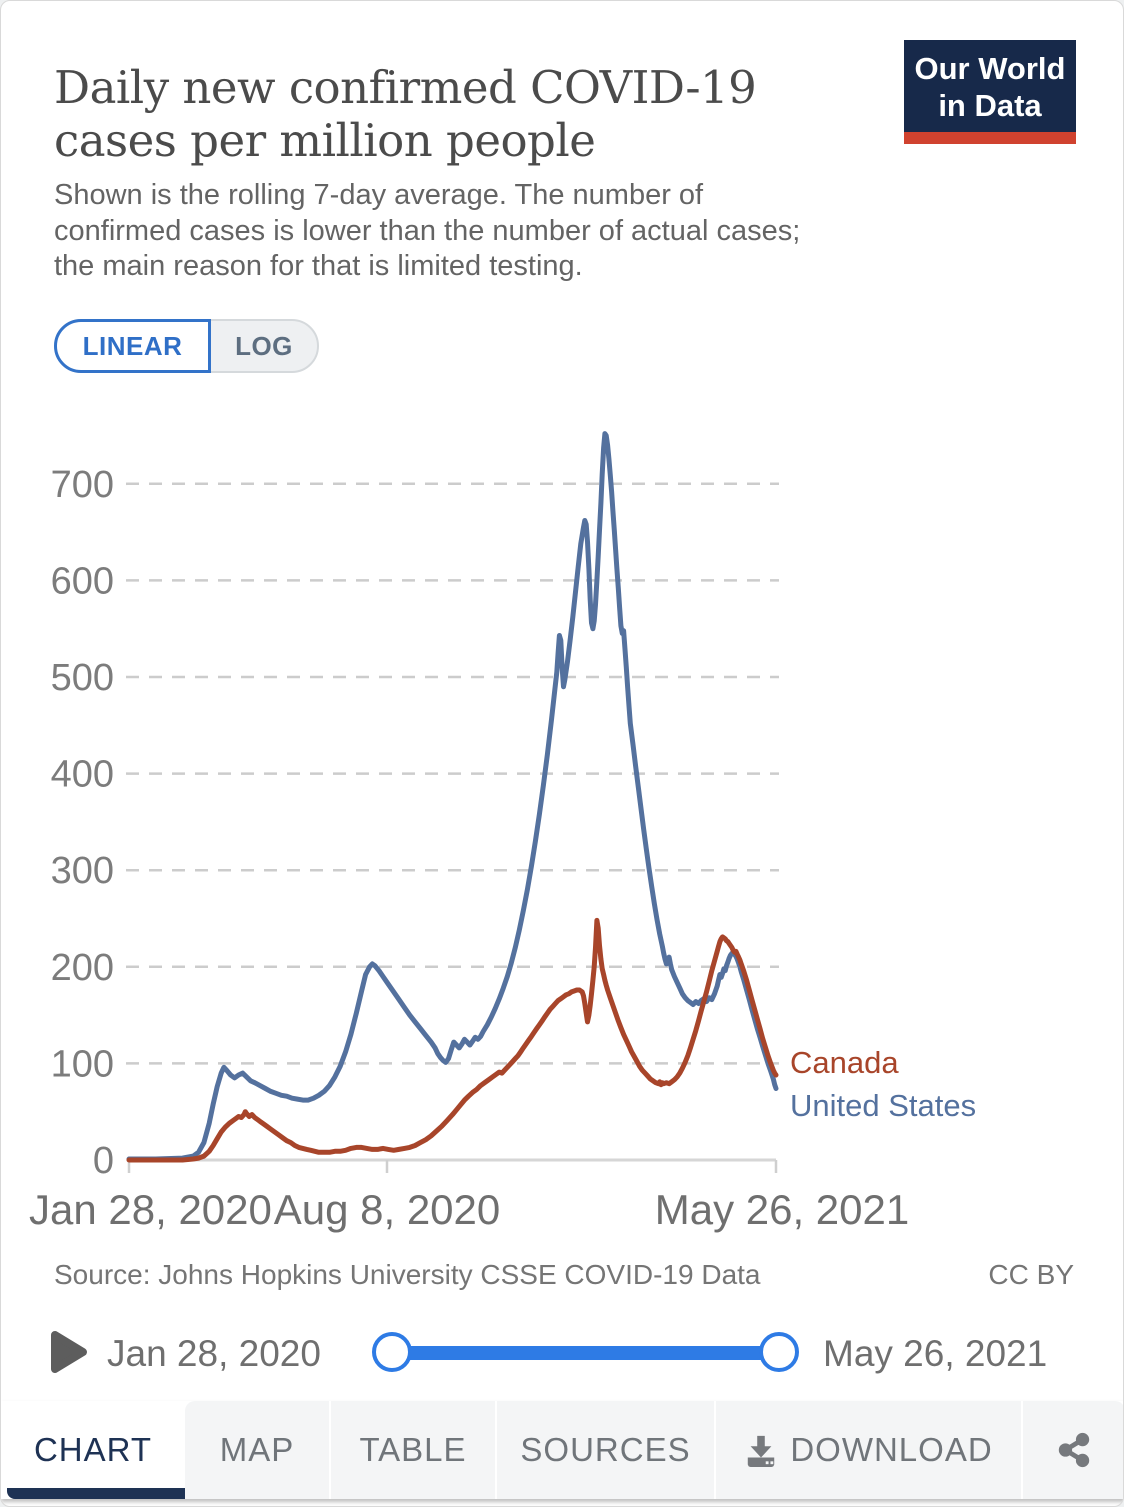 This screenshot has width=1124, height=1507. I want to click on svg-text: 600, so click(82, 581).